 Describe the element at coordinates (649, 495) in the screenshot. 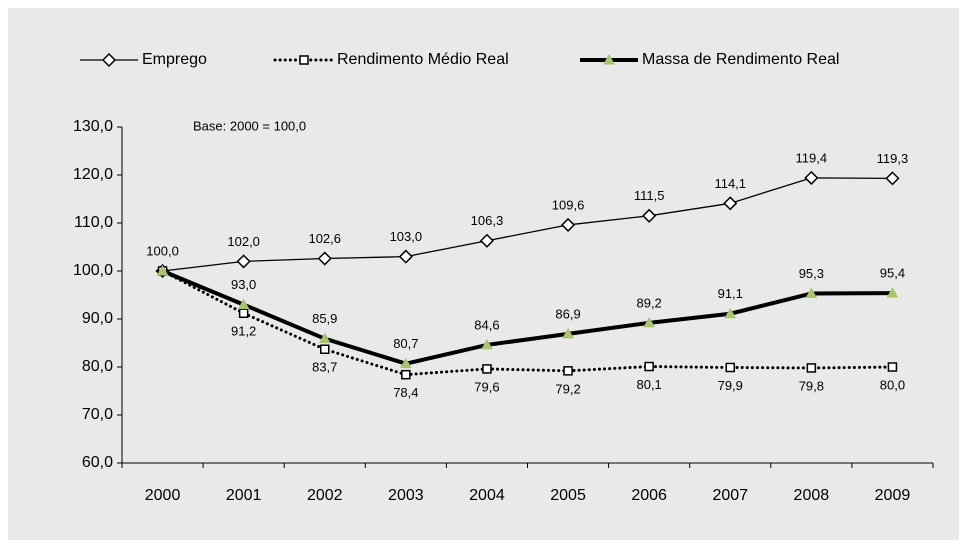

I see `x-tick-label: 2006` at that location.